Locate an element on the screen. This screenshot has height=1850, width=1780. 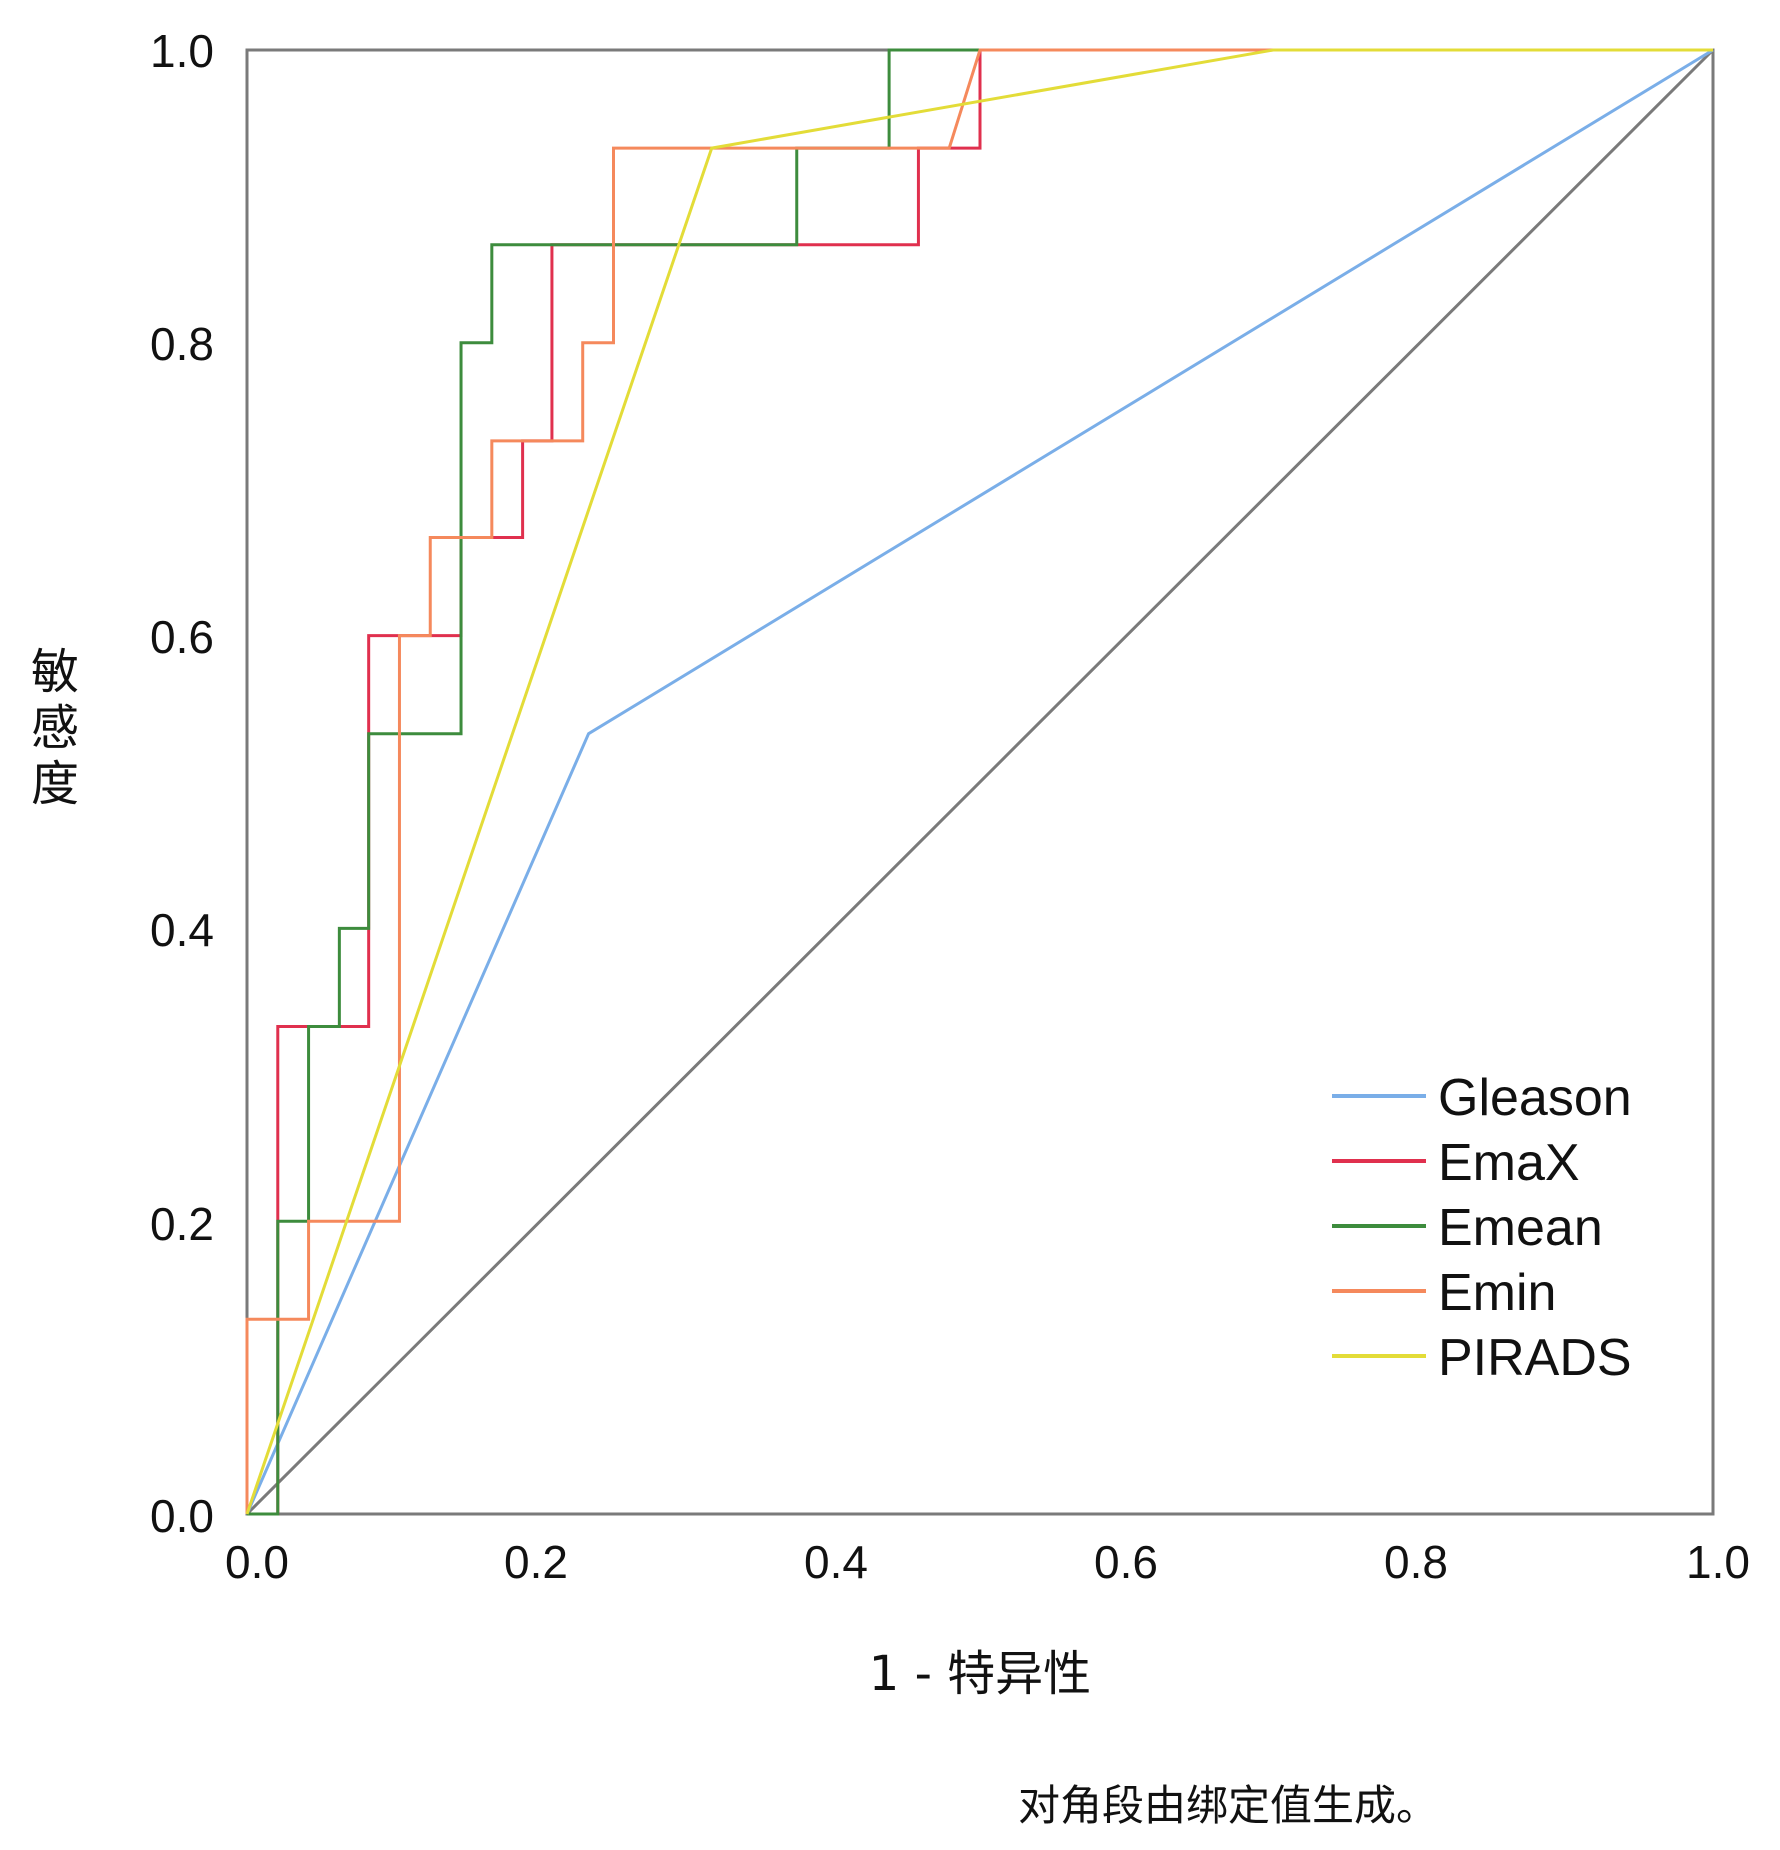
legend-label: EmaX is located at coordinates (1509, 1163).